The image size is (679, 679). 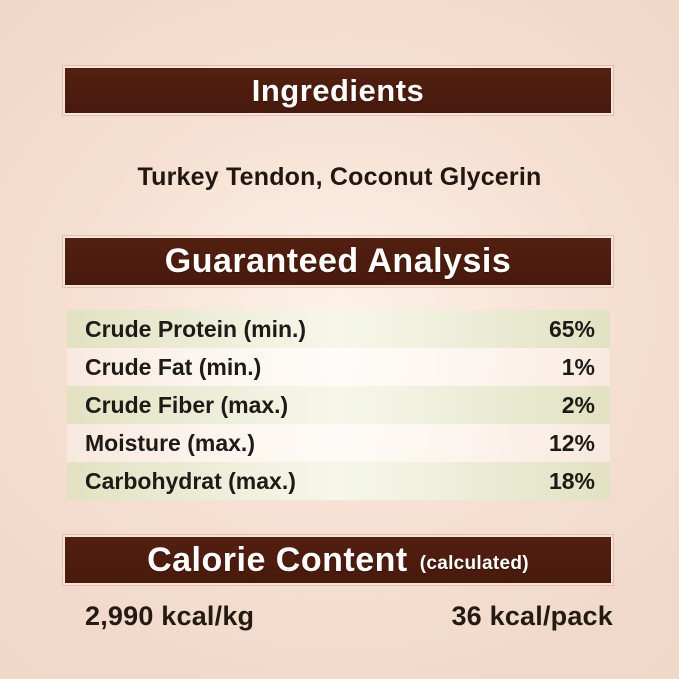 I want to click on table-row-moisture: Moisture (max.) 12%, so click(x=338, y=443).